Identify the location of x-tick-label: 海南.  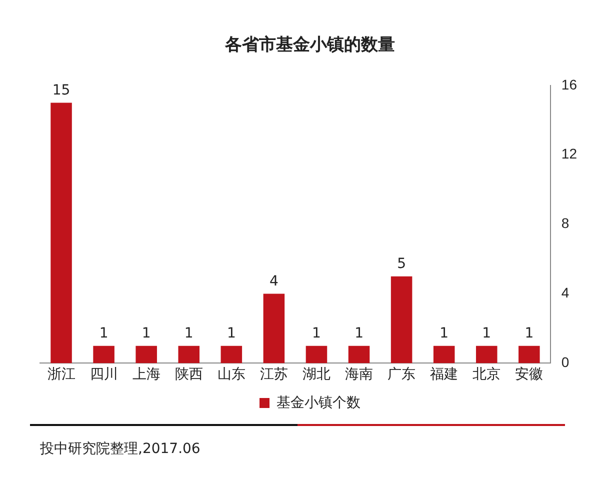
(359, 373).